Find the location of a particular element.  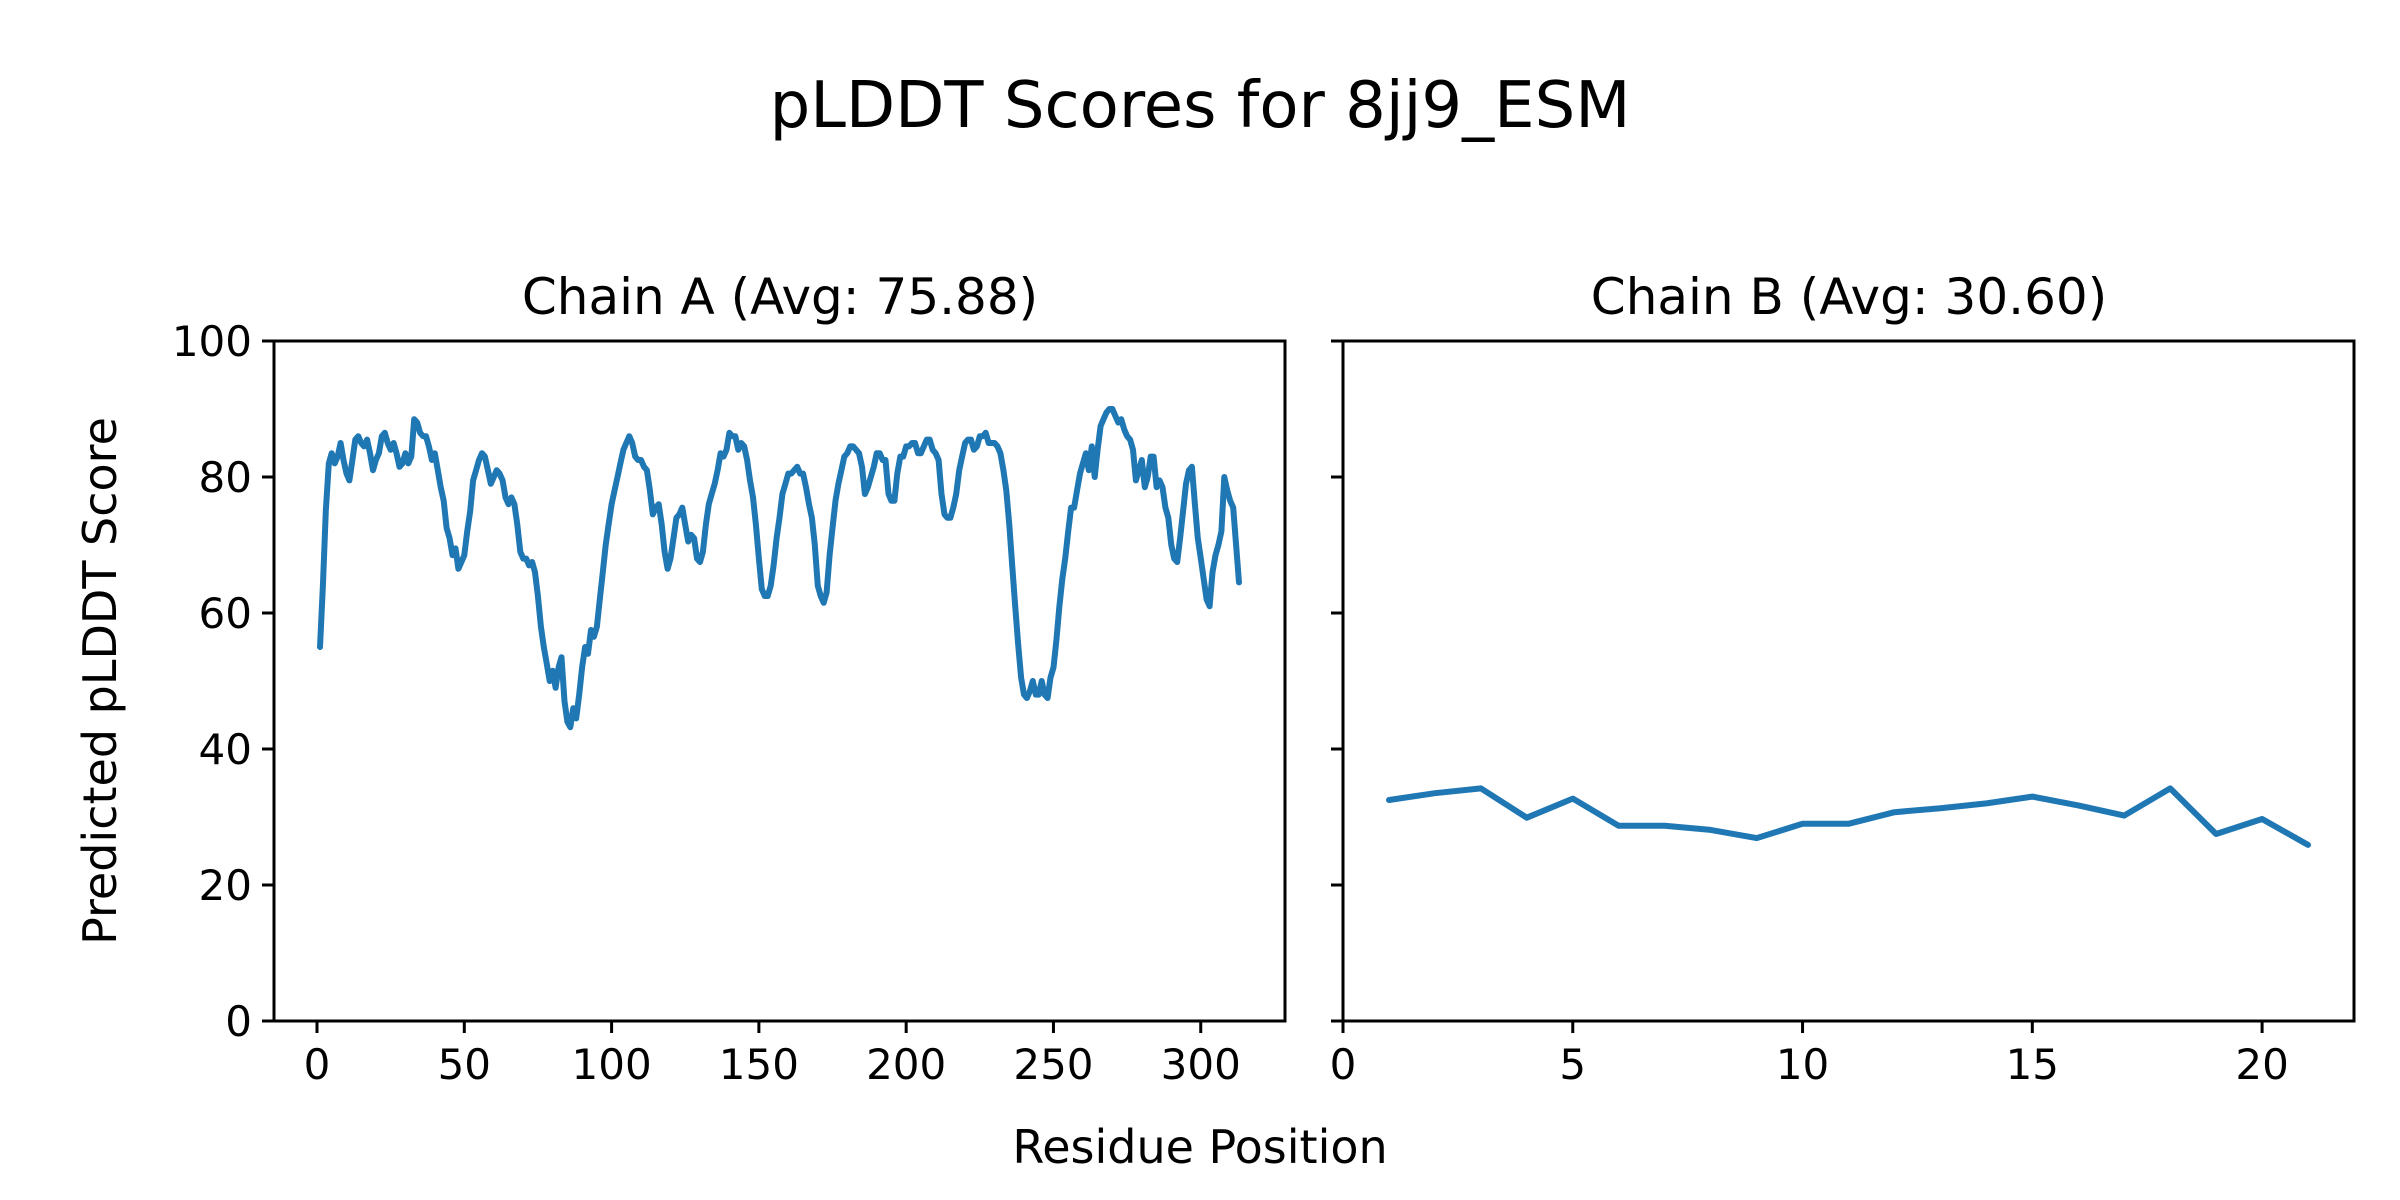

y-tick-label: 80 is located at coordinates (225, 477).